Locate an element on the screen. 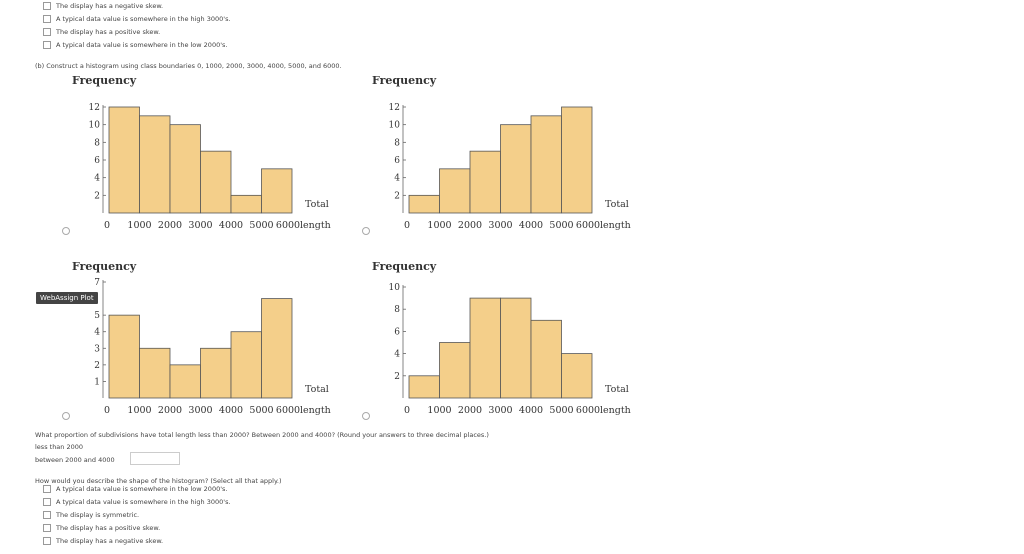 The image size is (1024, 554). hist-1-ytick-3: 8 is located at coordinates (397, 143).